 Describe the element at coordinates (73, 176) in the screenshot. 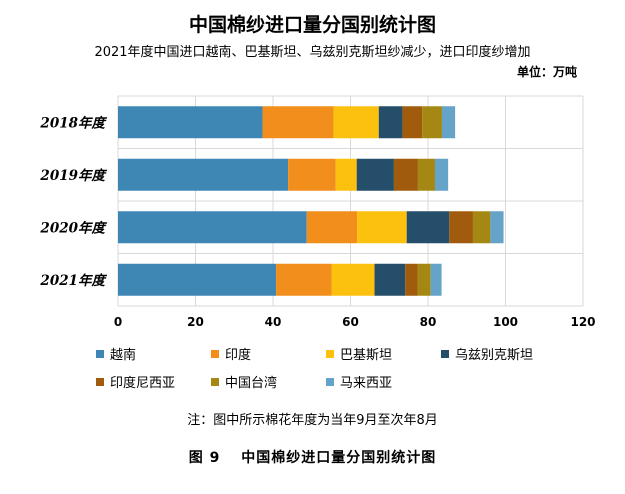

I see `category-label: 2019年度` at that location.